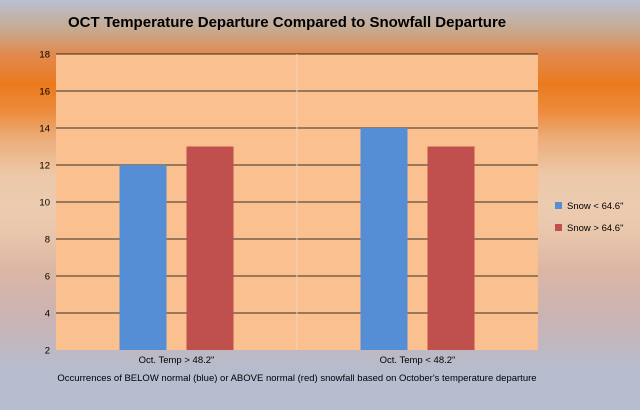 This screenshot has width=640, height=410. I want to click on y-tick-label-4: 4, so click(47, 314).